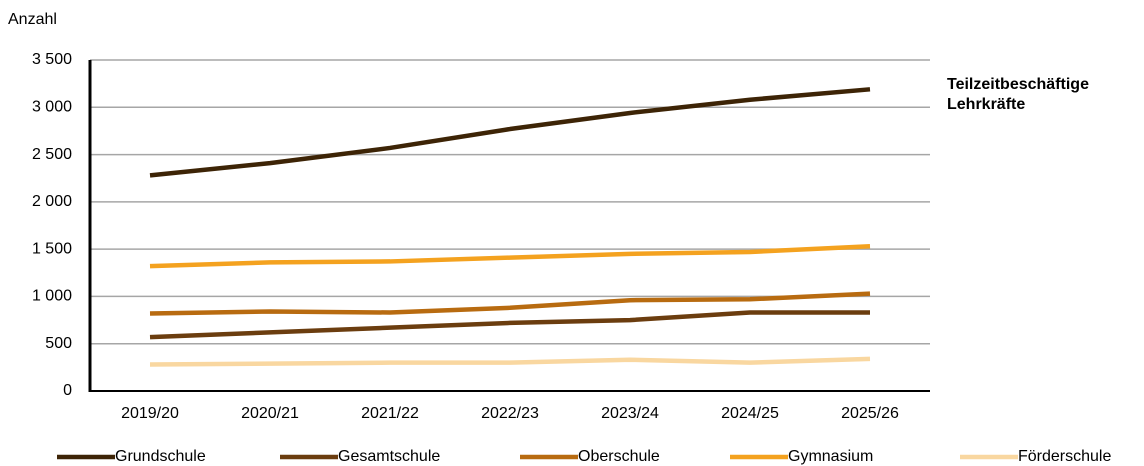 This screenshot has height=466, width=1144. What do you see at coordinates (270, 413) in the screenshot?
I see `x-tick-label: 2020/21` at bounding box center [270, 413].